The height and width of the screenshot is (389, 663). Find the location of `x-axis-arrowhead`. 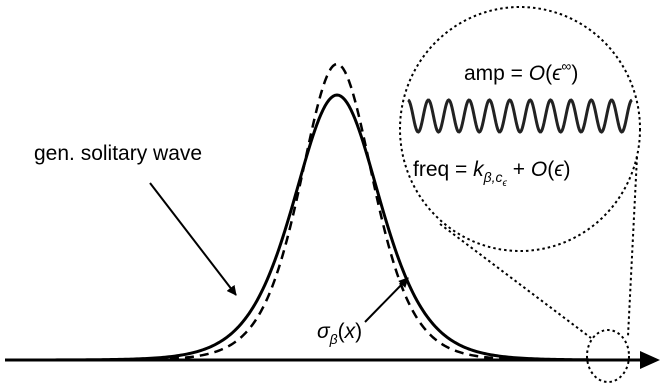

x-axis-arrowhead is located at coordinates (650, 360).